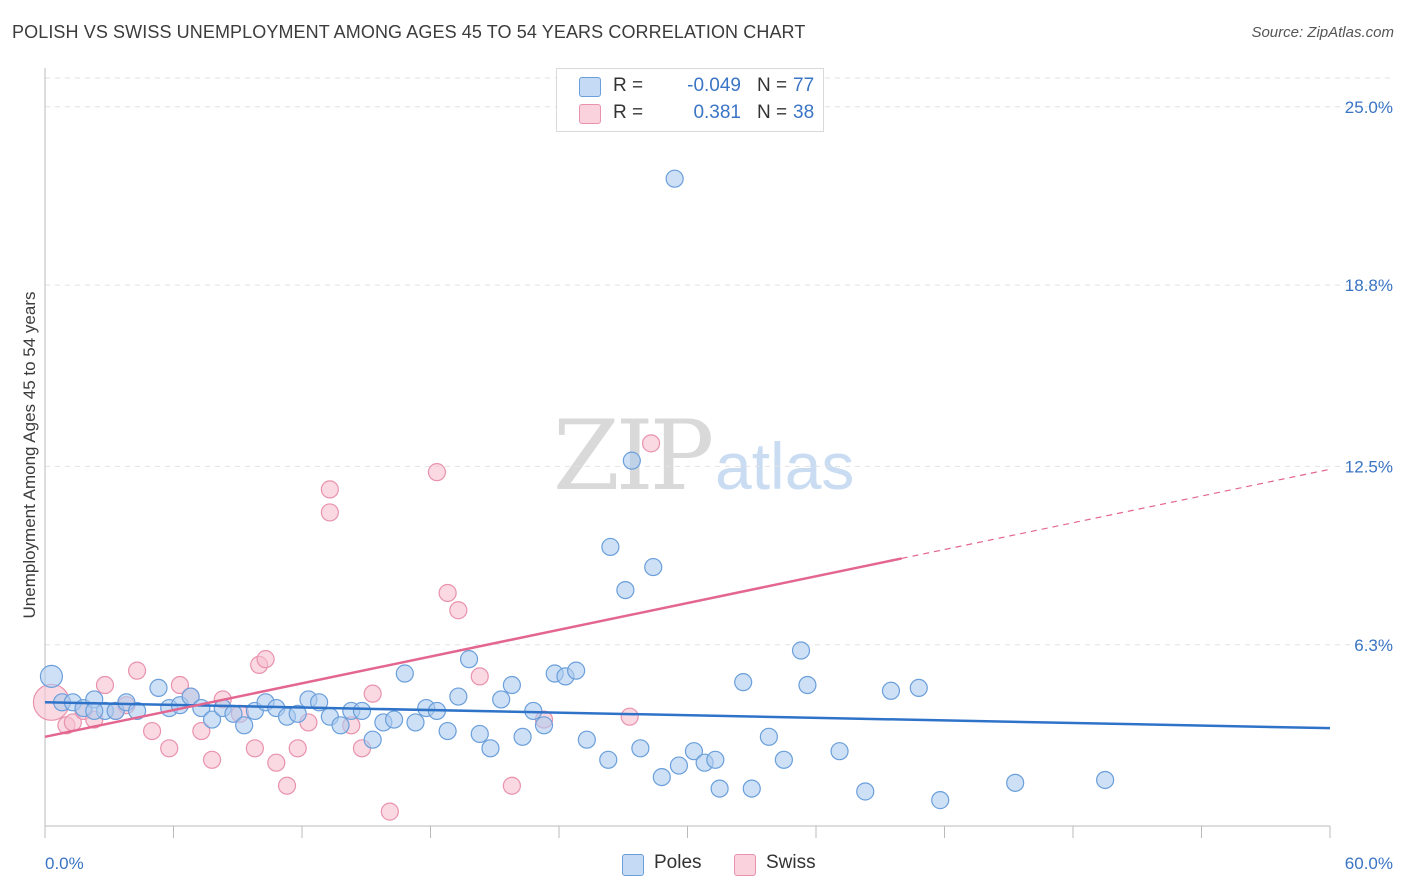 The height and width of the screenshot is (892, 1406). Describe the element at coordinates (1369, 285) in the screenshot. I see `y-tick-label: 18.8%` at that location.